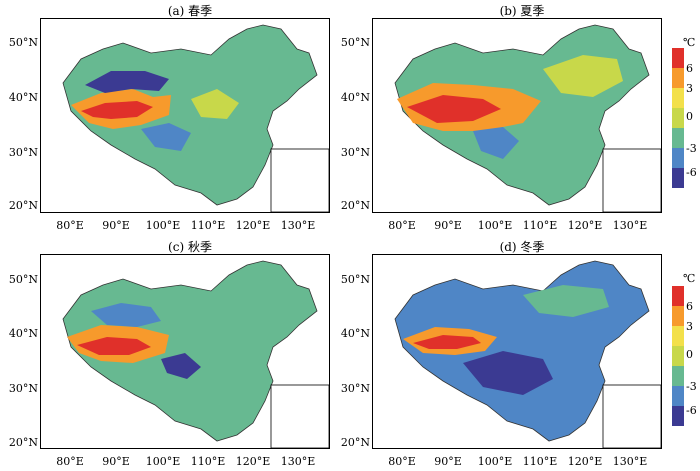 Image resolution: width=700 pixels, height=471 pixels. I want to click on colorbar-top: 6 3 0 -3 -6, so click(684, 118).